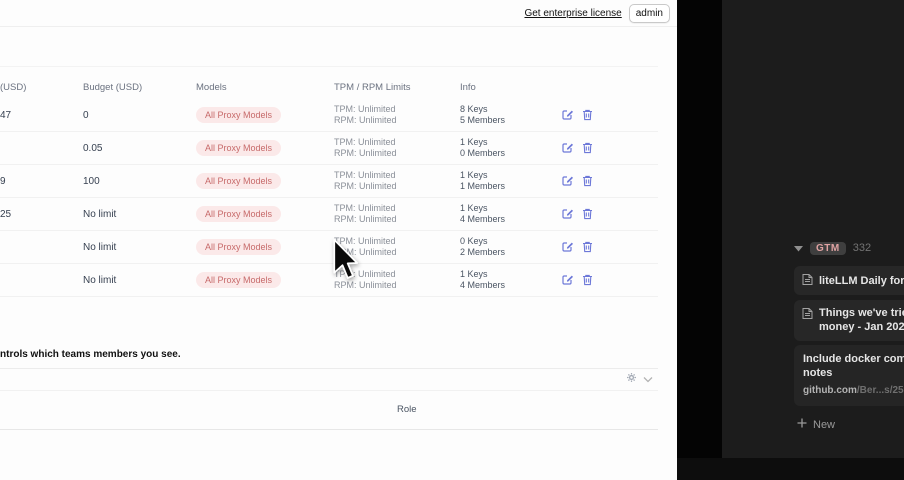 This screenshot has height=480, width=904. Describe the element at coordinates (483, 147) in the screenshot. I see `info-cell: 1 Keys 0 Members` at that location.